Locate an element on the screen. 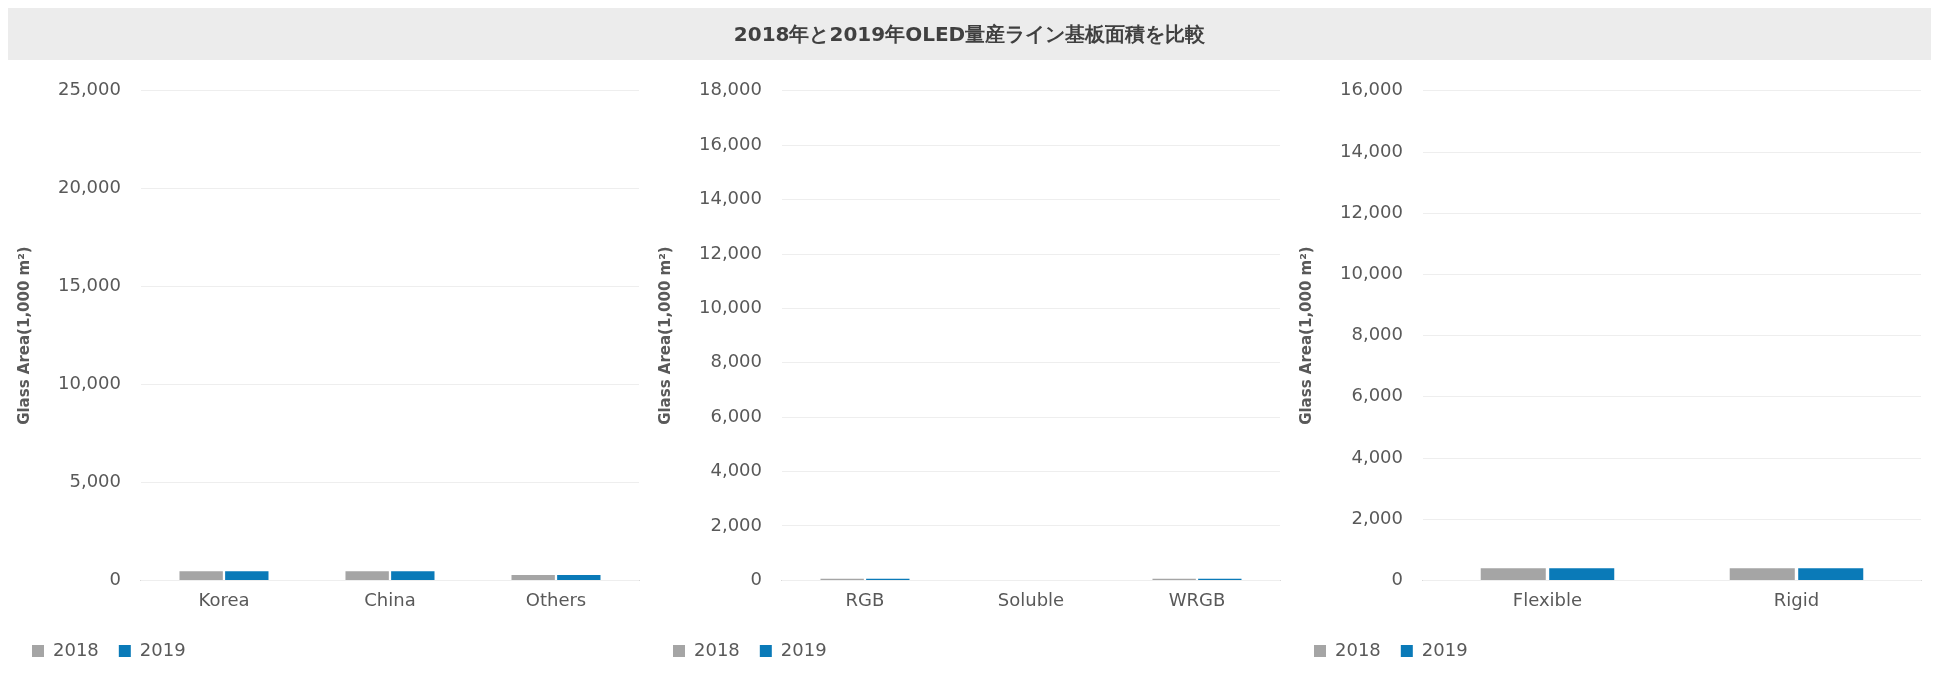 The height and width of the screenshot is (688, 1945). y-tick-label: 5,000 is located at coordinates (95, 481).